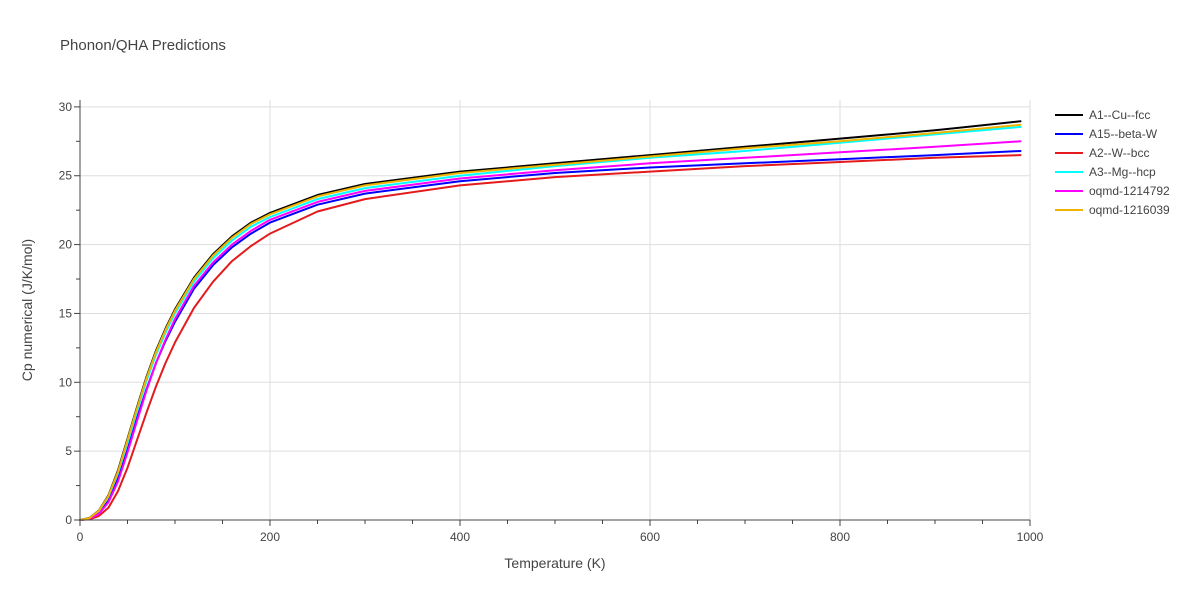 This screenshot has height=600, width=1200. What do you see at coordinates (1129, 210) in the screenshot?
I see `legend-label: oqmd-1216039` at bounding box center [1129, 210].